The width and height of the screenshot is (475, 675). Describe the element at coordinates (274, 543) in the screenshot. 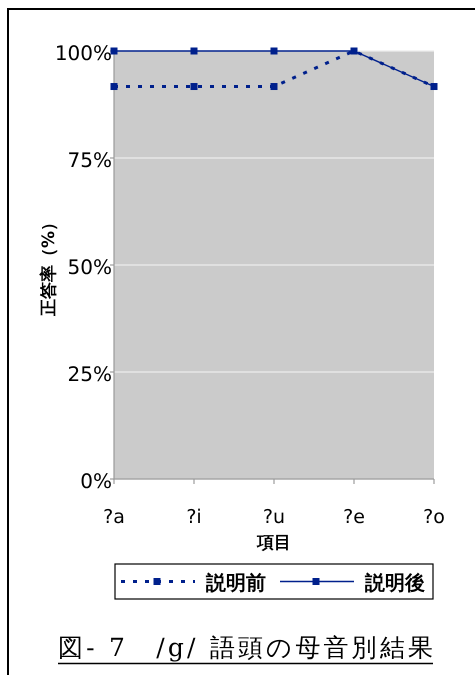

I see `xlabel: 項目` at that location.